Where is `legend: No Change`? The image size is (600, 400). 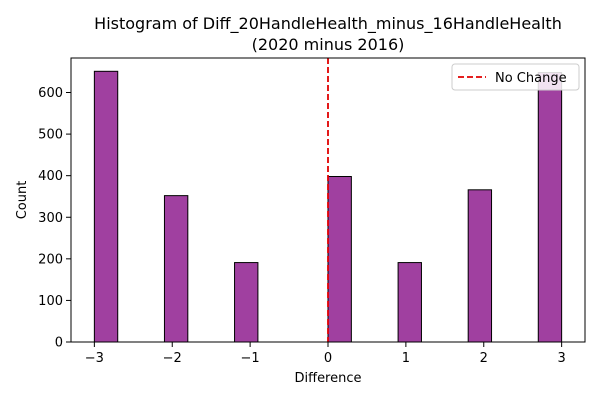
legend: No Change is located at coordinates (515, 77).